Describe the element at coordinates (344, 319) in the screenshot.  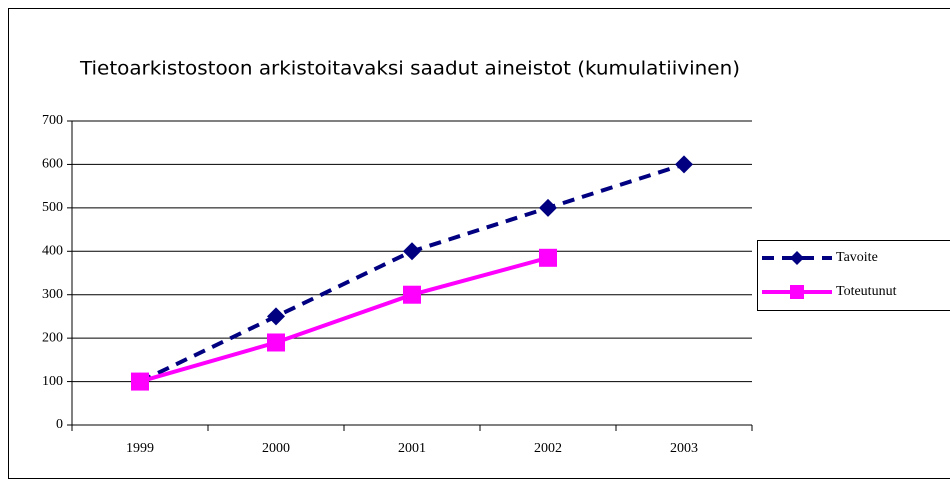
I see `series-line` at that location.